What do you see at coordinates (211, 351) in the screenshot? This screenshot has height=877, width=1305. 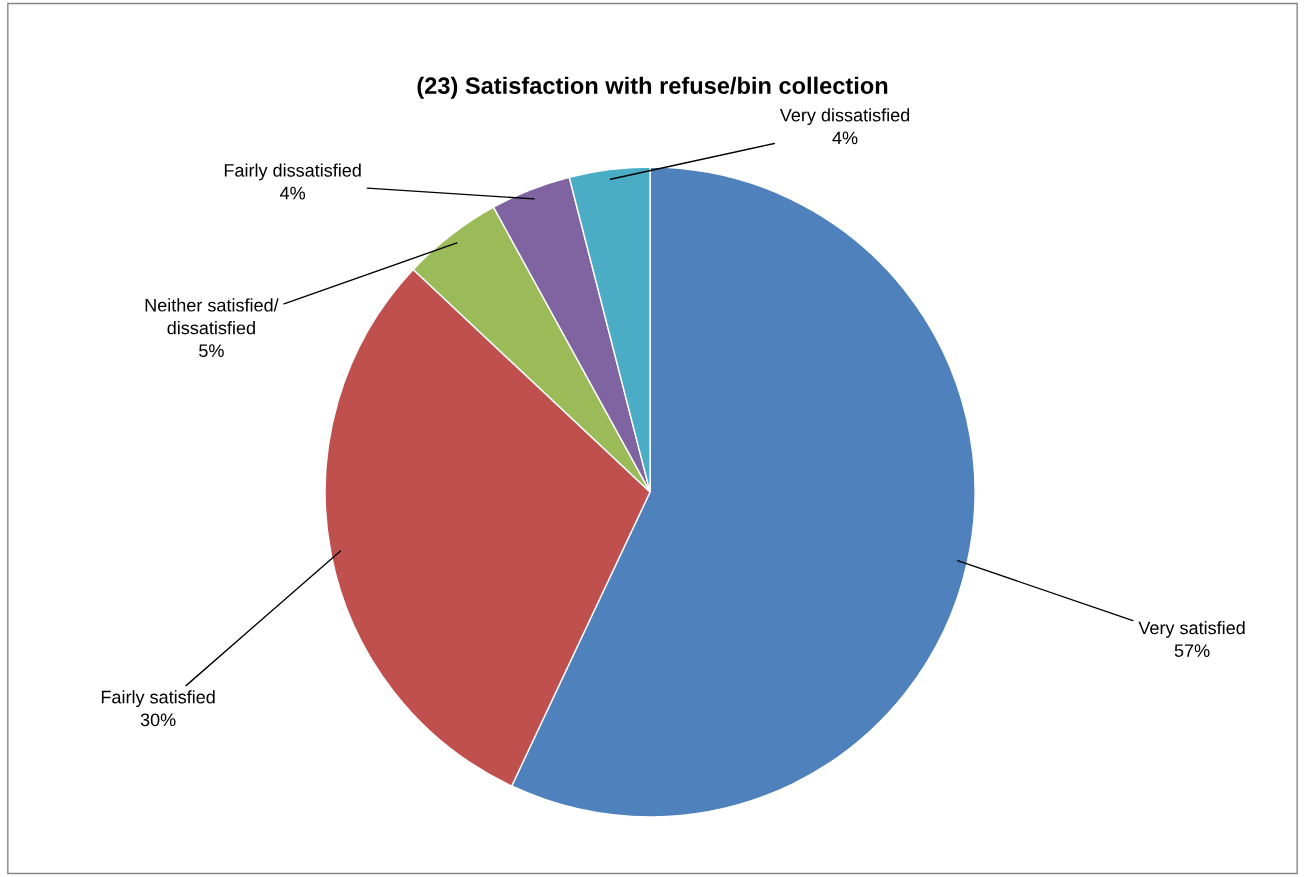 I see `data-label: 5%` at bounding box center [211, 351].